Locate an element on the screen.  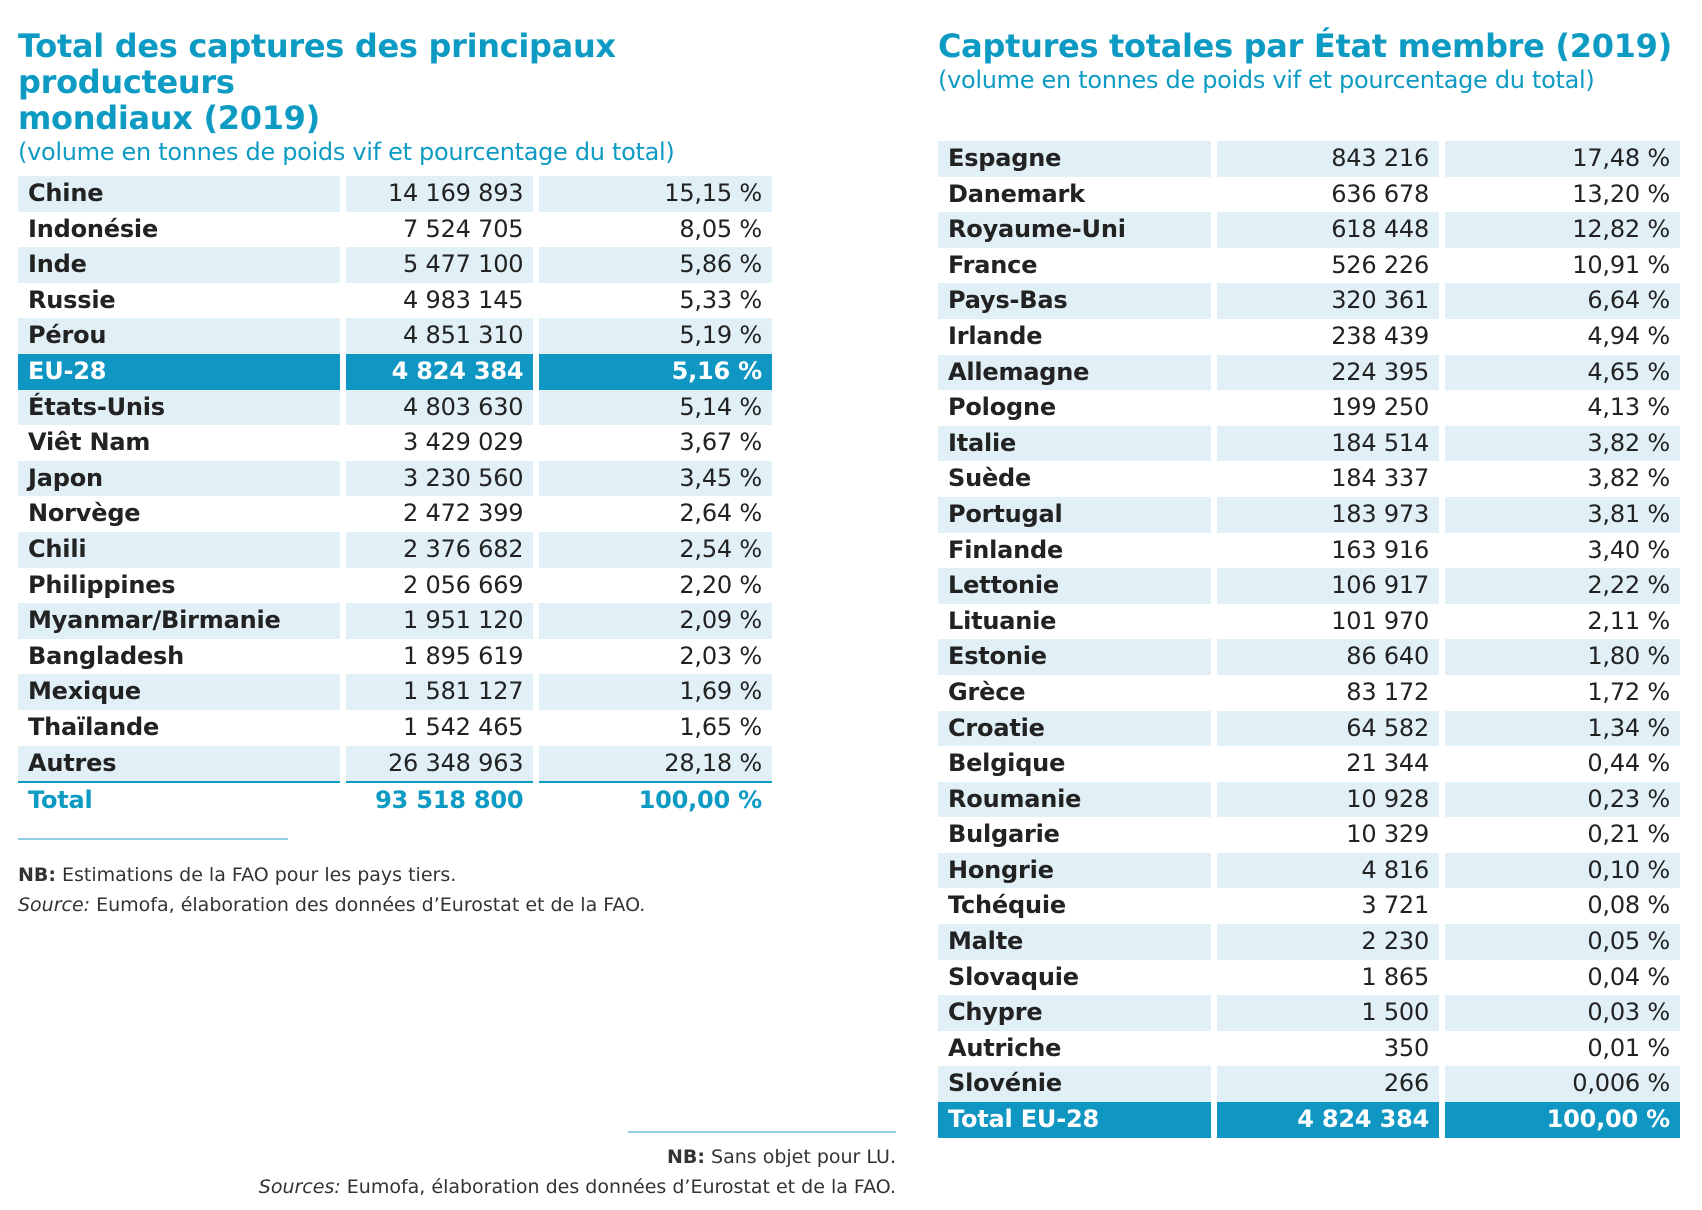
country-cell: Malte is located at coordinates (1075, 942).